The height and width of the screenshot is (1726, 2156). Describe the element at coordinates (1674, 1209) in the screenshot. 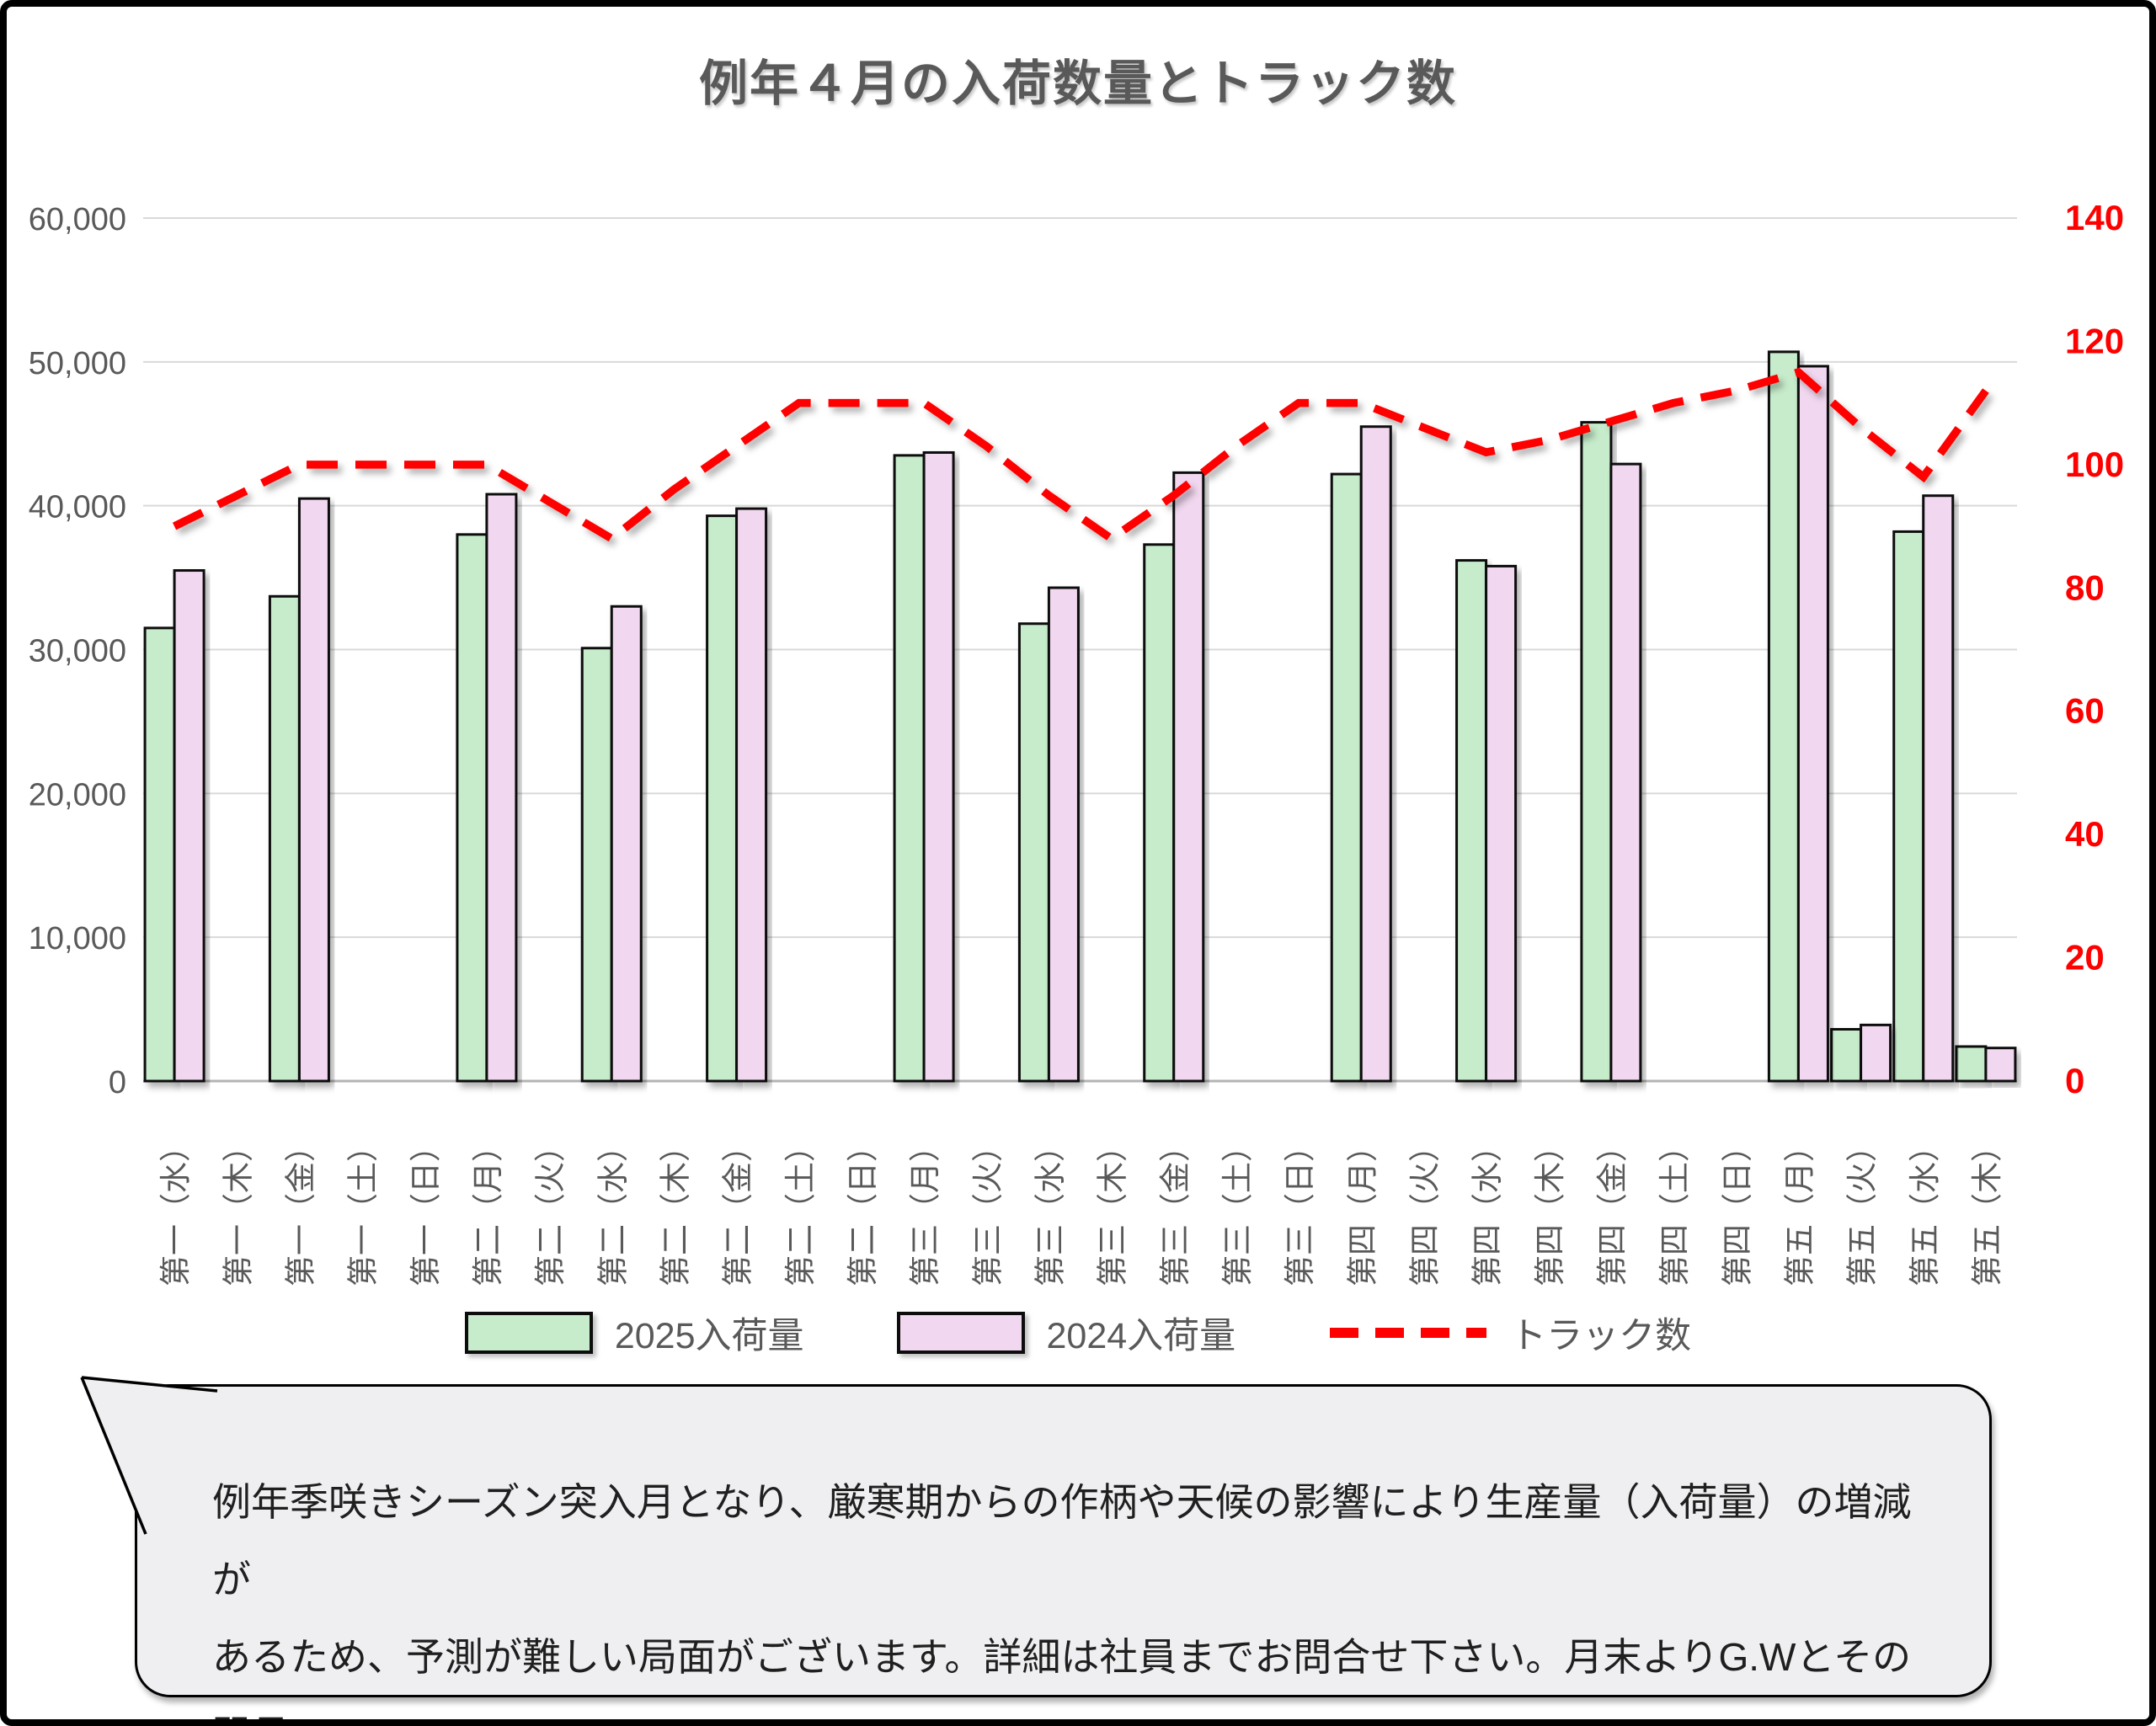

I see `x-axis-label: 第四（土）` at that location.